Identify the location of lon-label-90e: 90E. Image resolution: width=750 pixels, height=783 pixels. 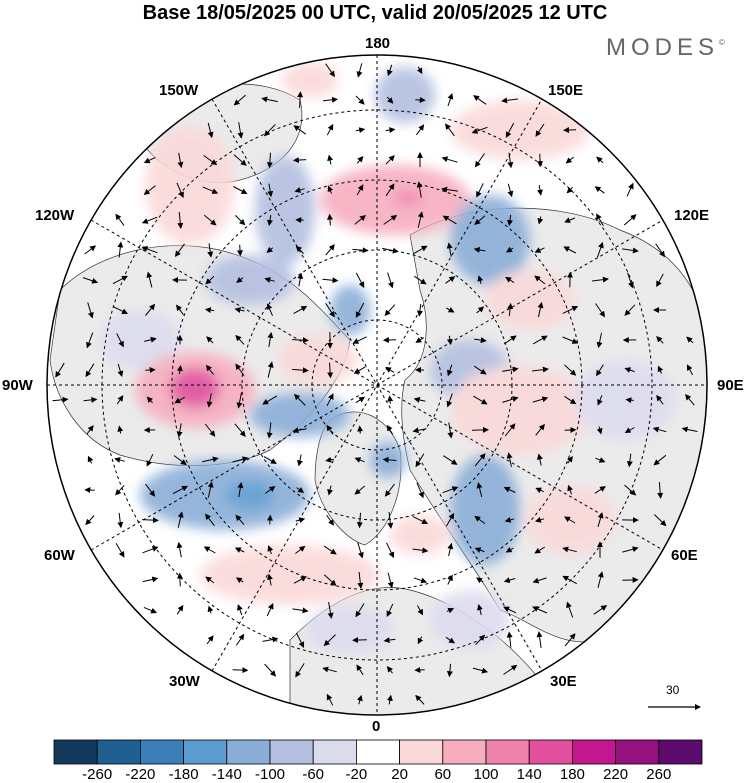
(730, 385).